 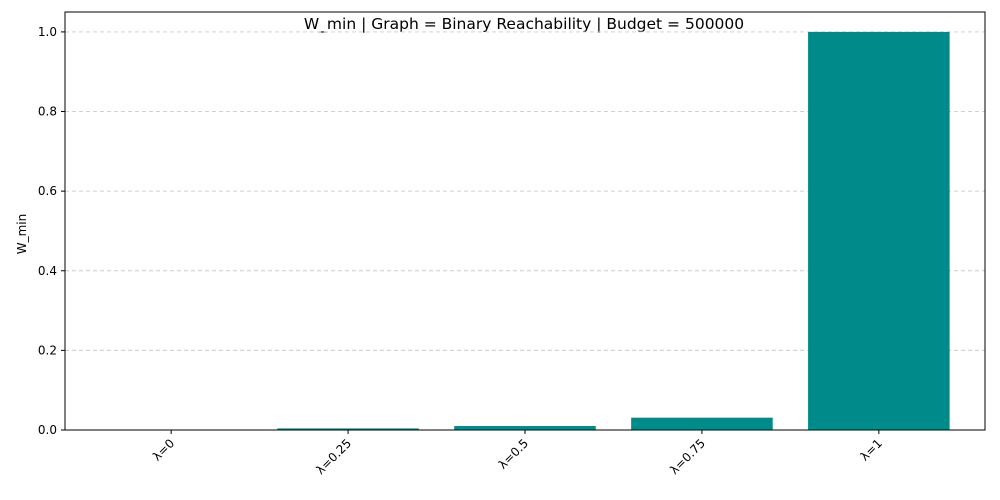 I want to click on x-tick-label: λ=1, so click(x=871, y=449).